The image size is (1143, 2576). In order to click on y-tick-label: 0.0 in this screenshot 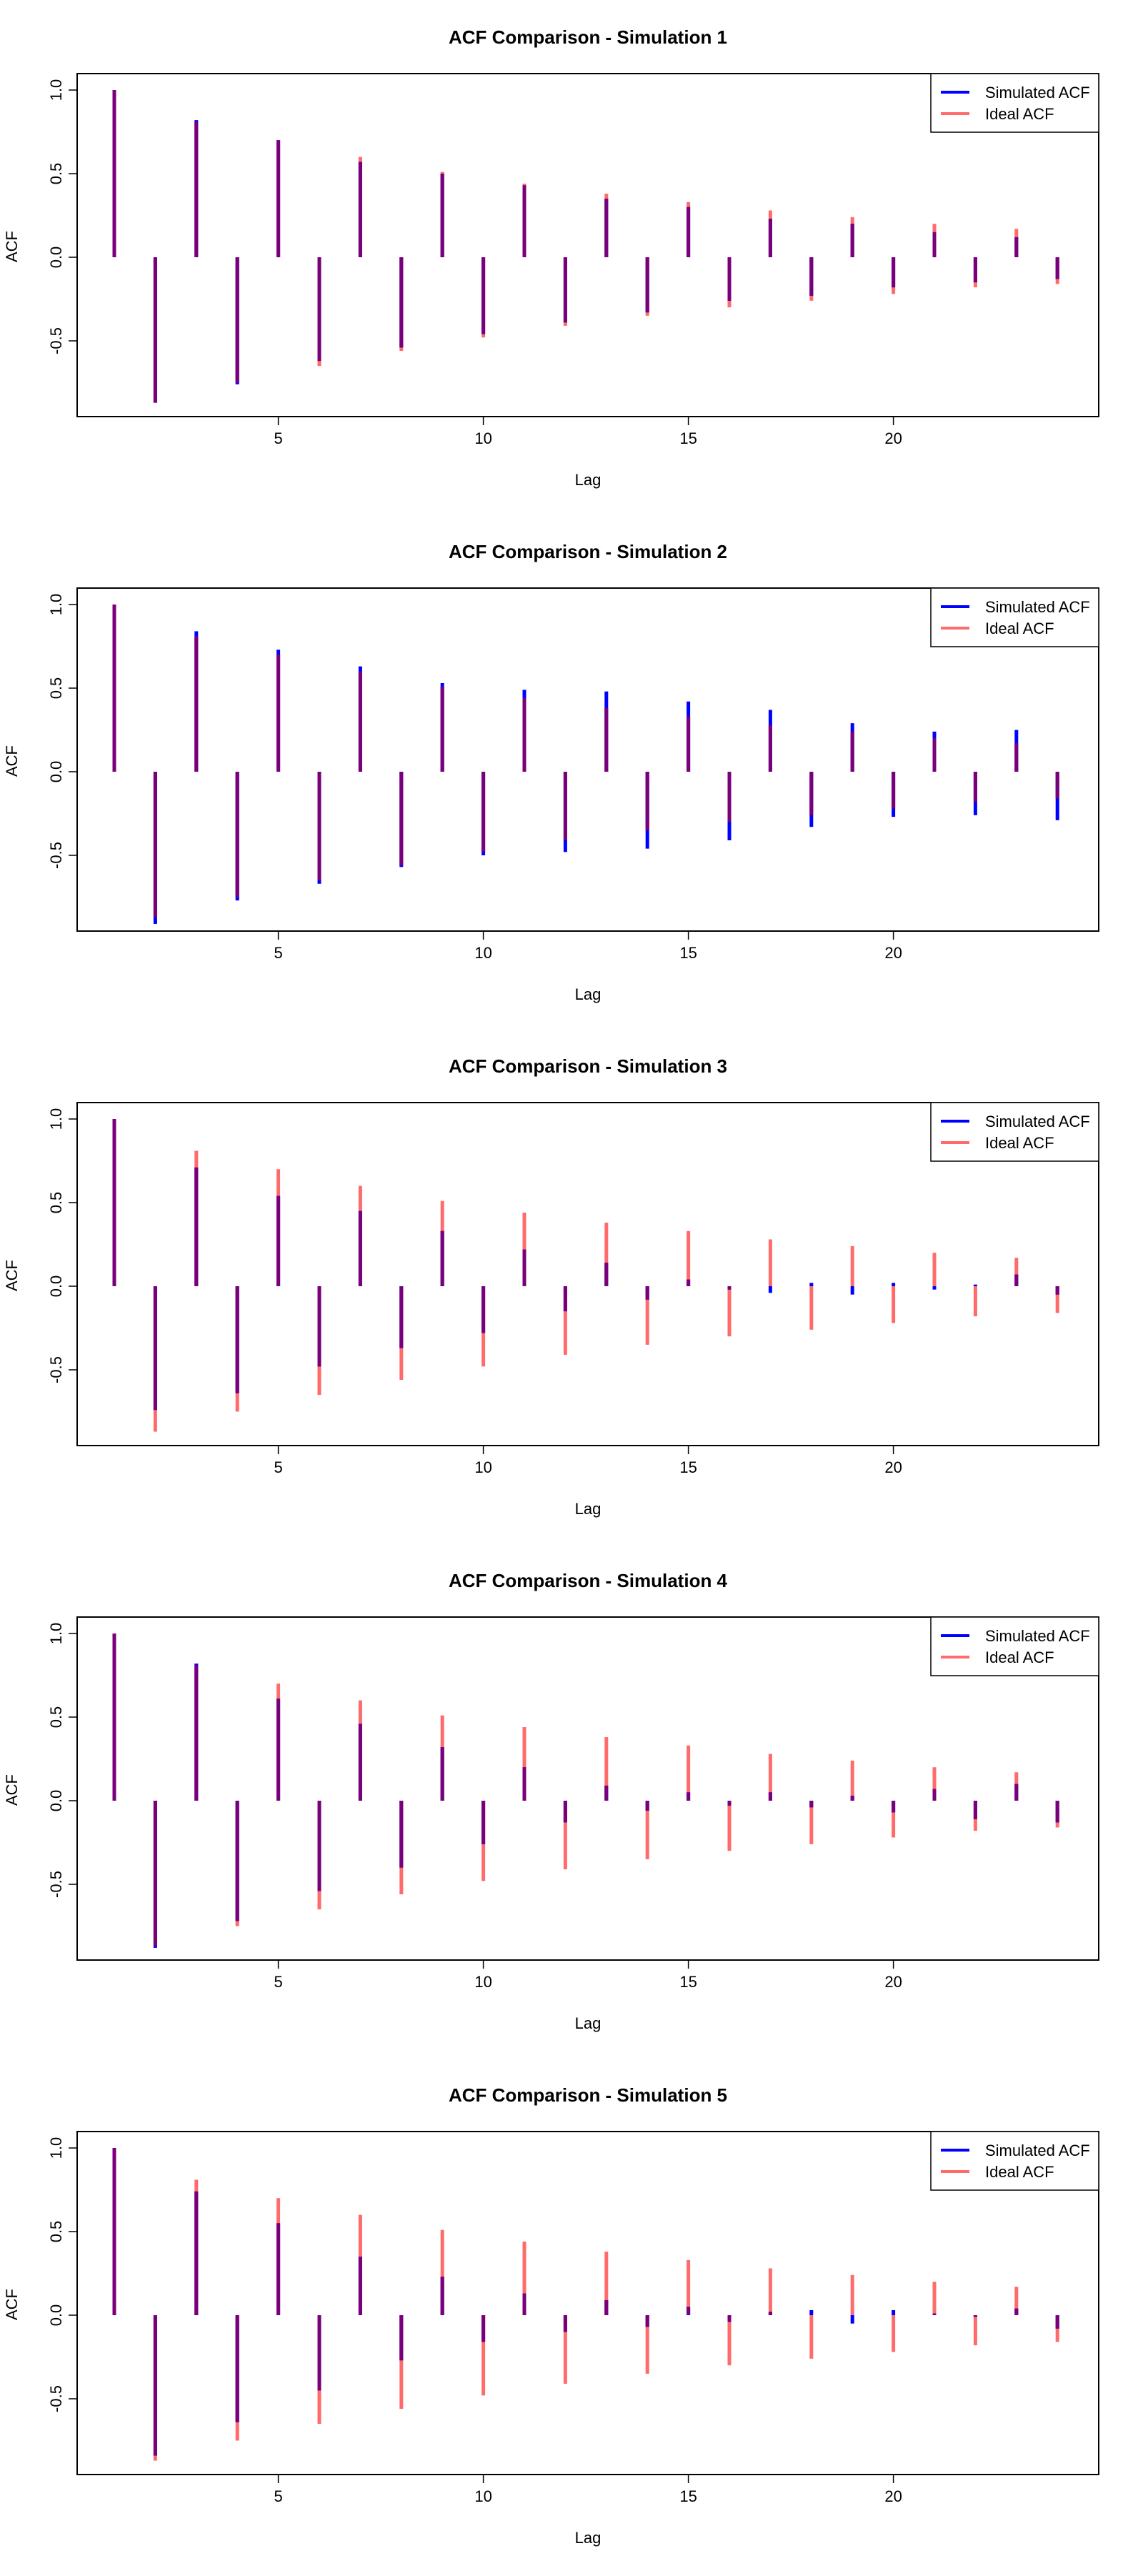, I will do `click(56, 2315)`.